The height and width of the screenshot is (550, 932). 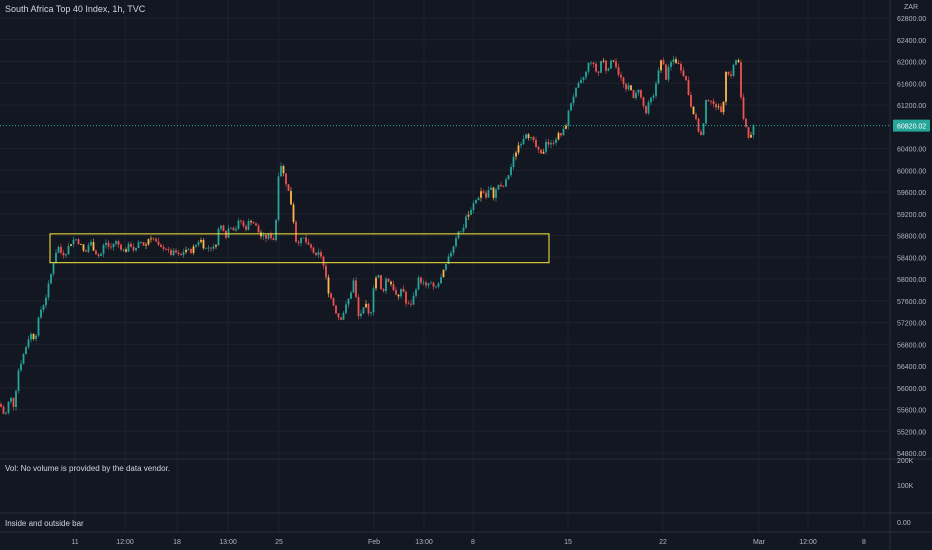 I want to click on currency-label: ZAR, so click(x=911, y=7).